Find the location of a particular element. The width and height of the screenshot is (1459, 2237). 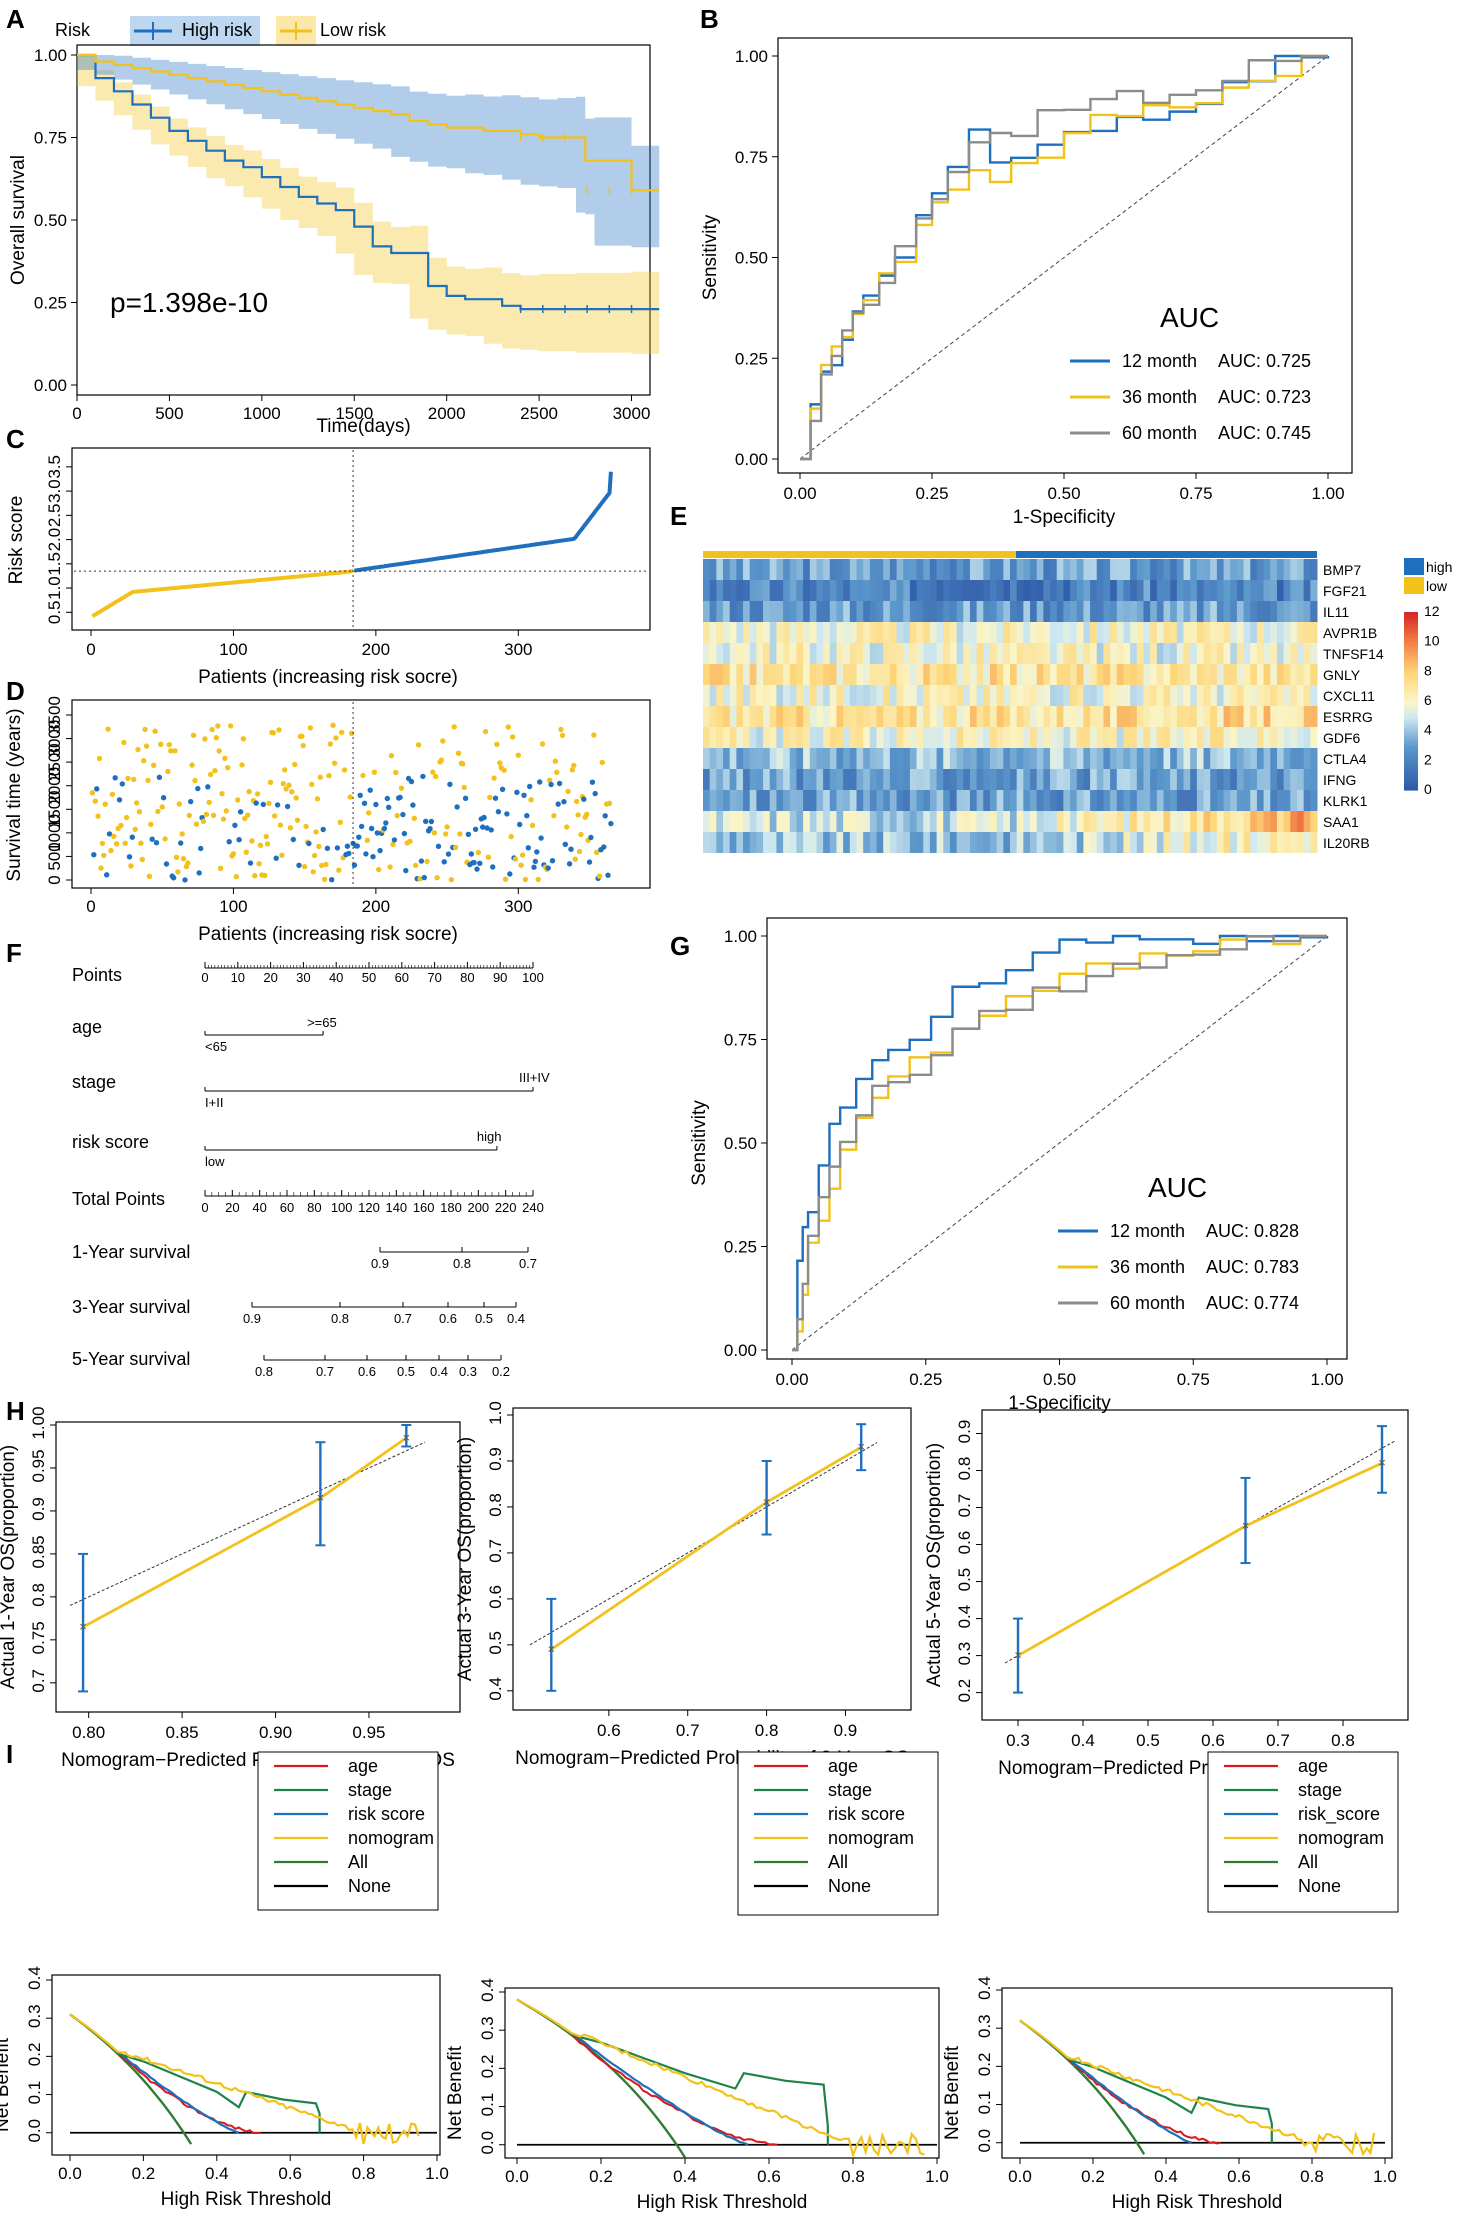

nomogram-total-label: 20 is located at coordinates (232, 1207).